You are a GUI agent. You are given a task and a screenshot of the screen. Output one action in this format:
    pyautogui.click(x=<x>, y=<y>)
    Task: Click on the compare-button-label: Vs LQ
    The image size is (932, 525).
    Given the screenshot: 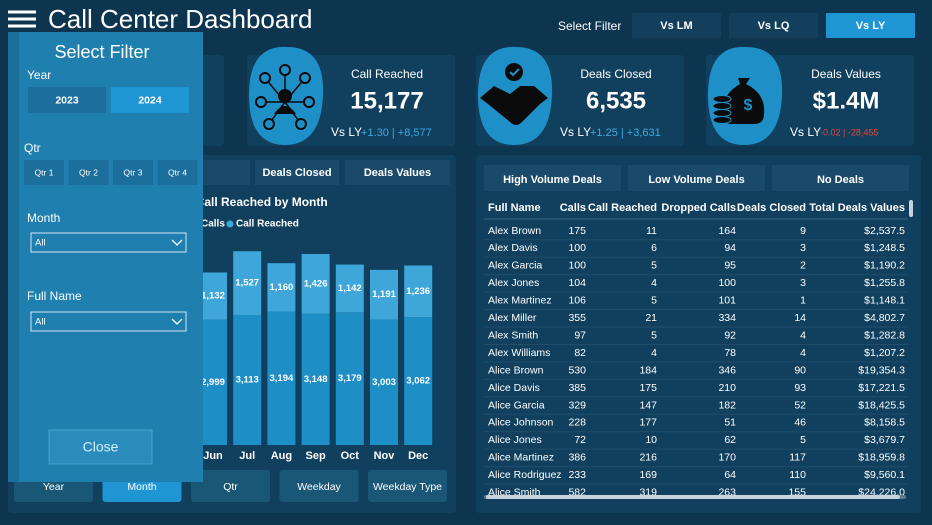 What is the action you would take?
    pyautogui.click(x=774, y=26)
    